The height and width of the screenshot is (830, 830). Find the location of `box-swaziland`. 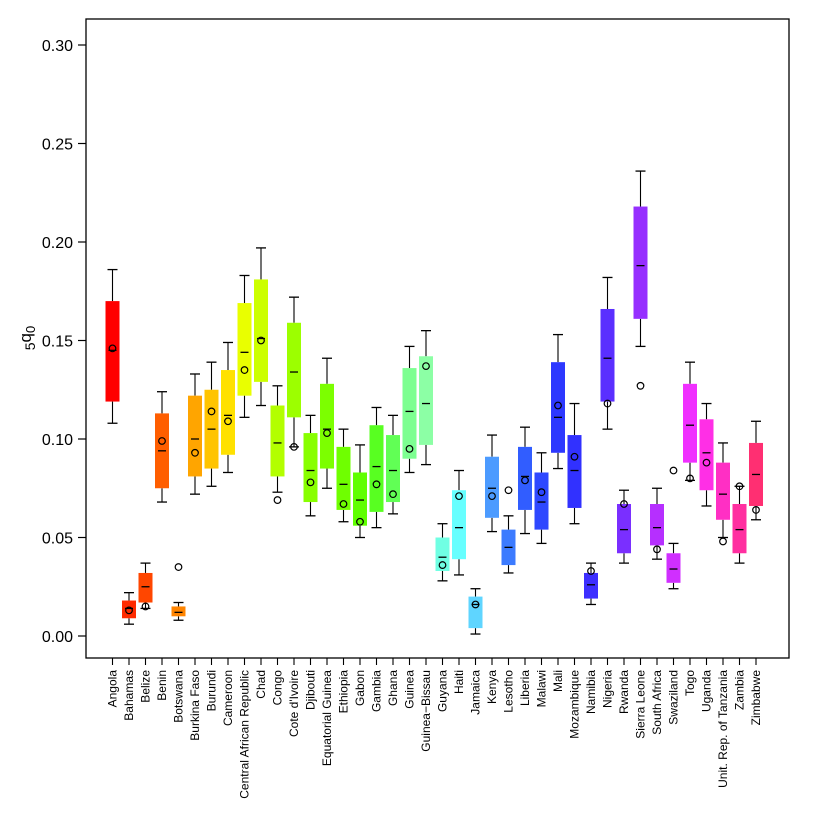

box-swaziland is located at coordinates (673, 528).